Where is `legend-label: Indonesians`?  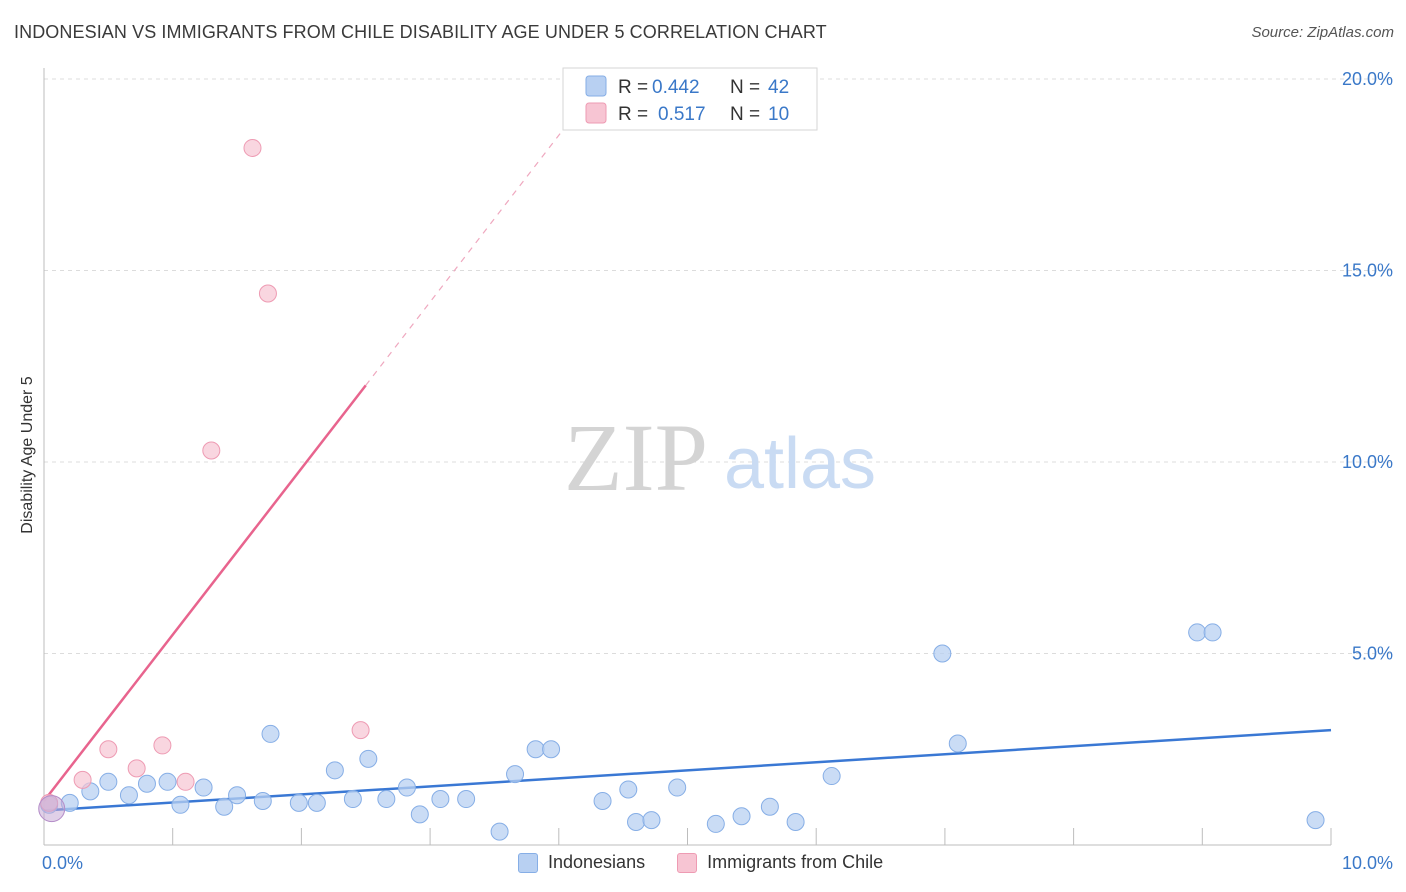 legend-label: Indonesians is located at coordinates (597, 862).